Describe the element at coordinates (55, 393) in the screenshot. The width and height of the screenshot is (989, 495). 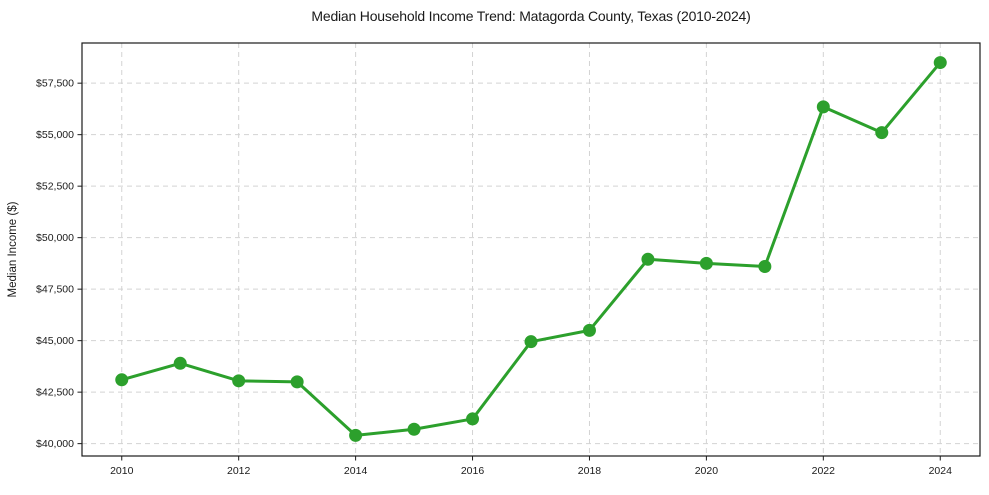
I see `y-tick-label: $42,500` at that location.